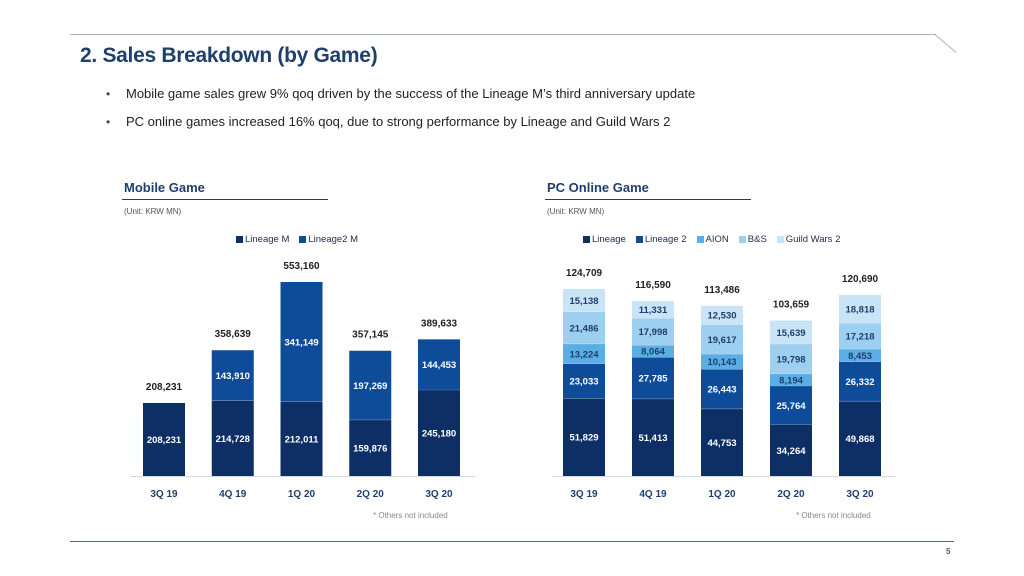  What do you see at coordinates (813, 239) in the screenshot?
I see `legend-label: Guild Wars 2` at bounding box center [813, 239].